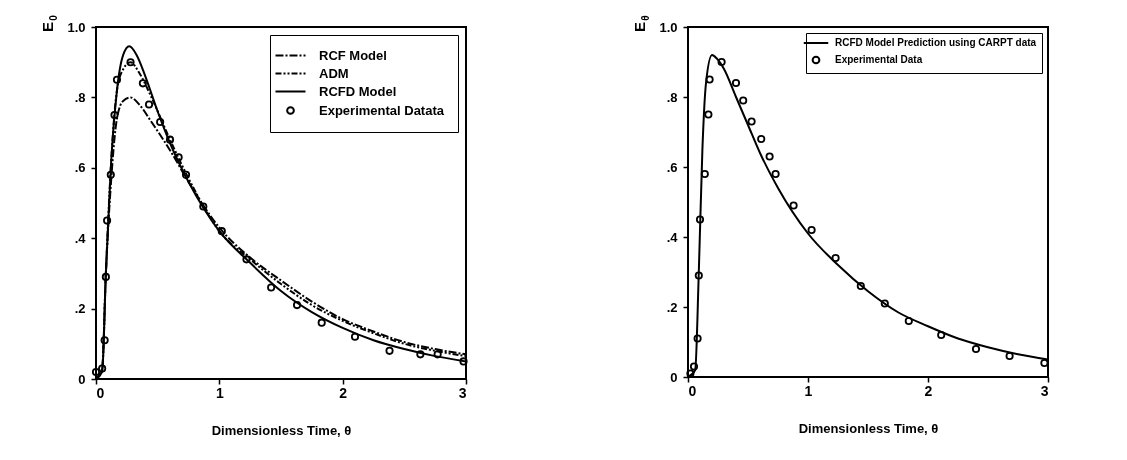 The width and height of the screenshot is (1127, 460). What do you see at coordinates (879, 59) in the screenshot?
I see `legend-label: Experimental Data` at bounding box center [879, 59].